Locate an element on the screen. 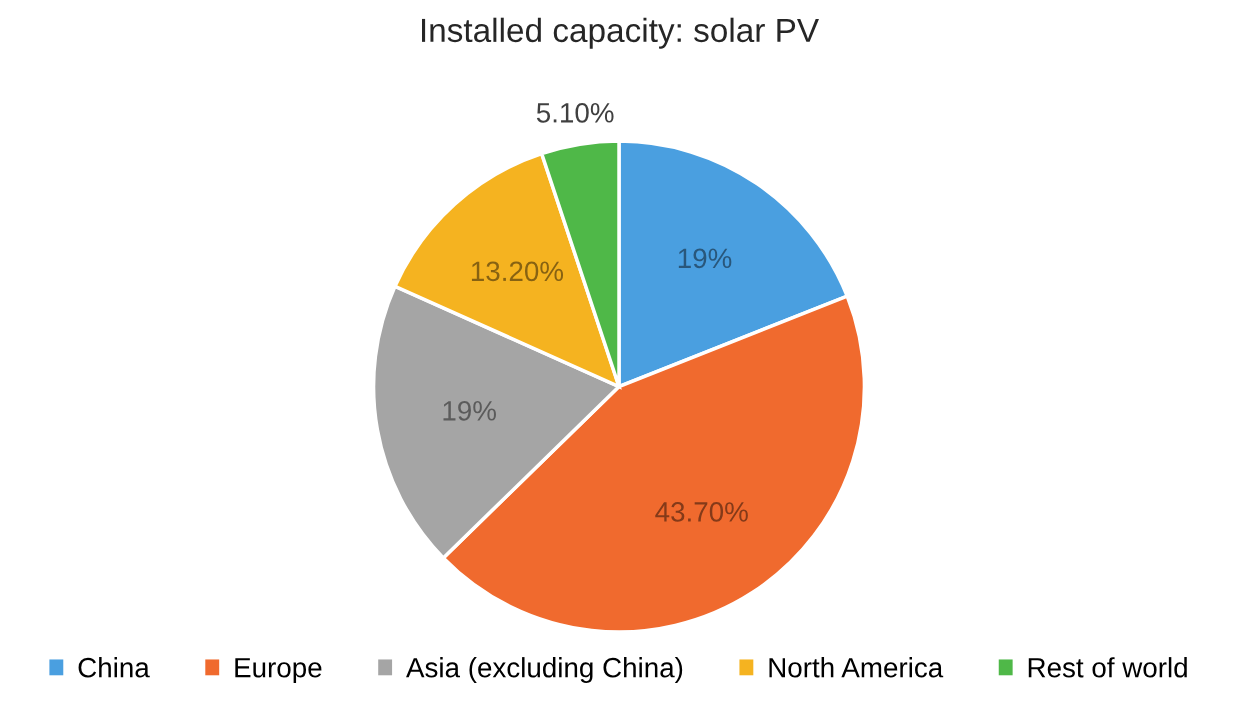 This screenshot has width=1238, height=708. data-label: 13.20% is located at coordinates (517, 271).